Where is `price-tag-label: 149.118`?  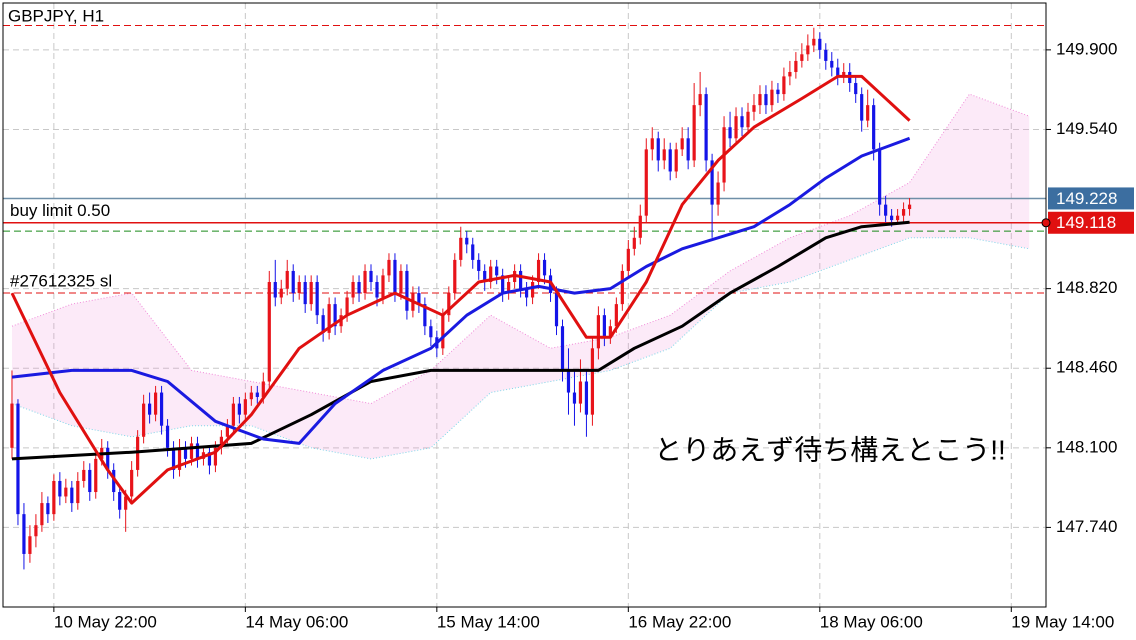 price-tag-label: 149.118 is located at coordinates (1086, 222).